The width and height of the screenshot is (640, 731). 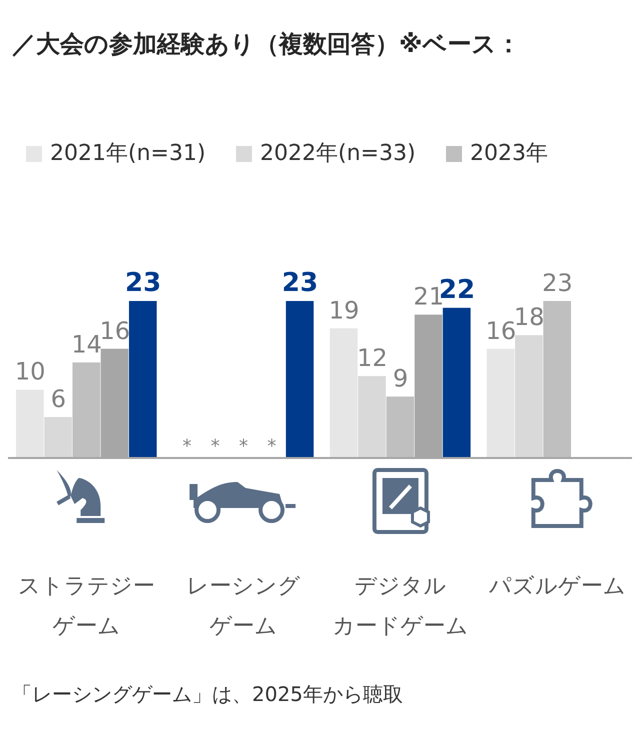 I want to click on text: 「レーシングゲーム」は、2025年から聴取, so click(x=207, y=694).